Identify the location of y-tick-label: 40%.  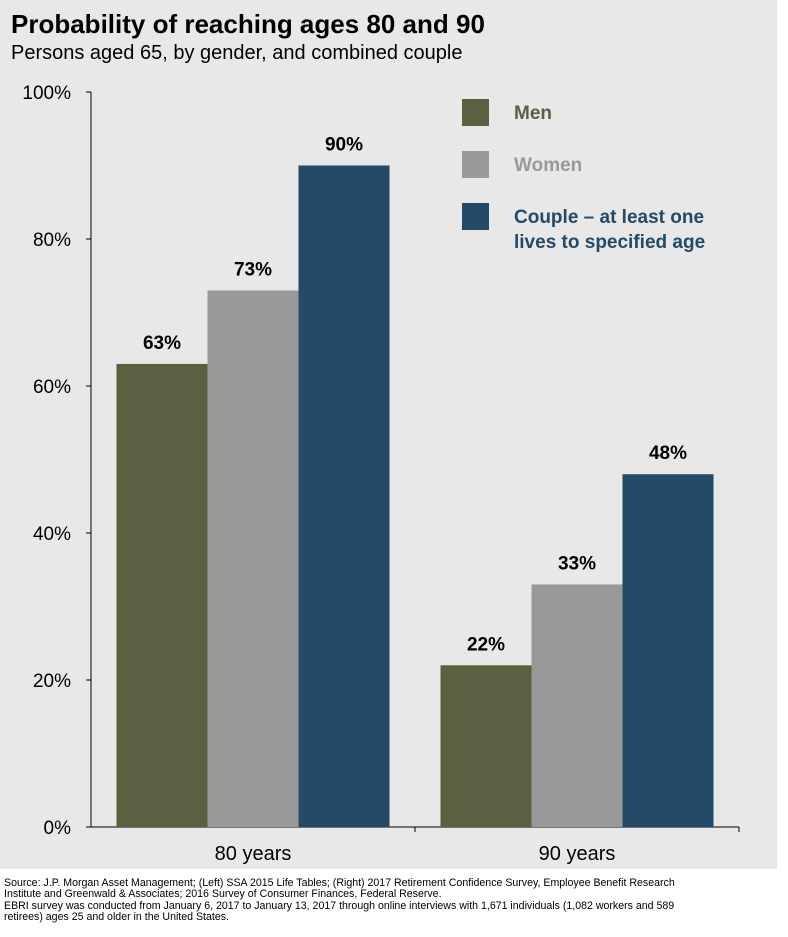
(52, 534).